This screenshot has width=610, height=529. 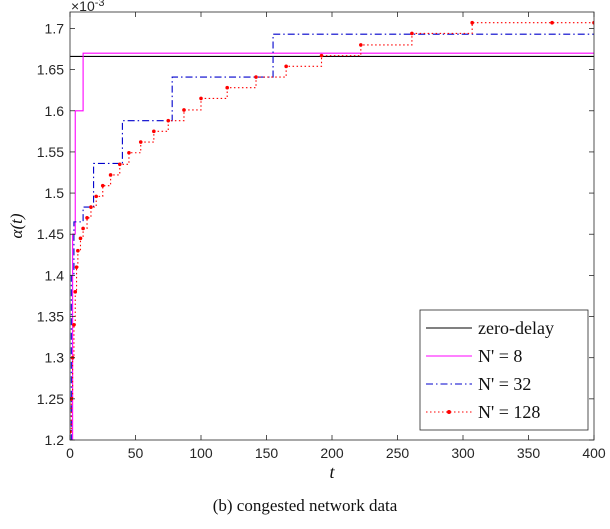 I want to click on y-tick-label: 1.55, so click(x=50, y=152).